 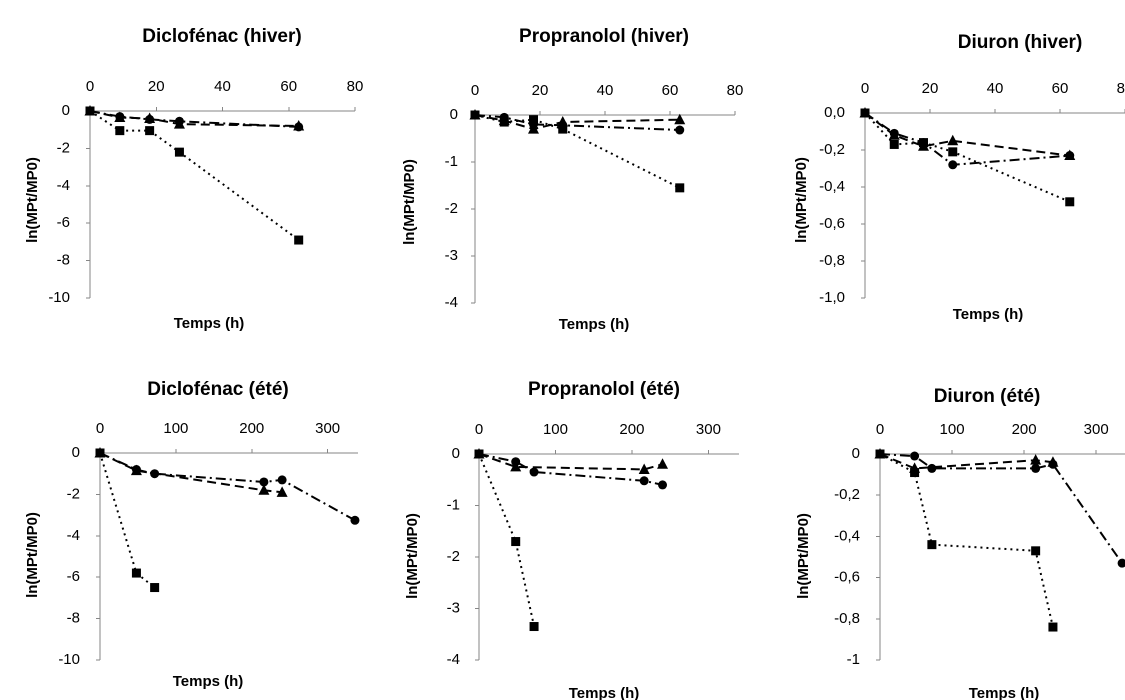 What do you see at coordinates (604, 36) in the screenshot?
I see `chart-title: Propranolol (hiver)` at bounding box center [604, 36].